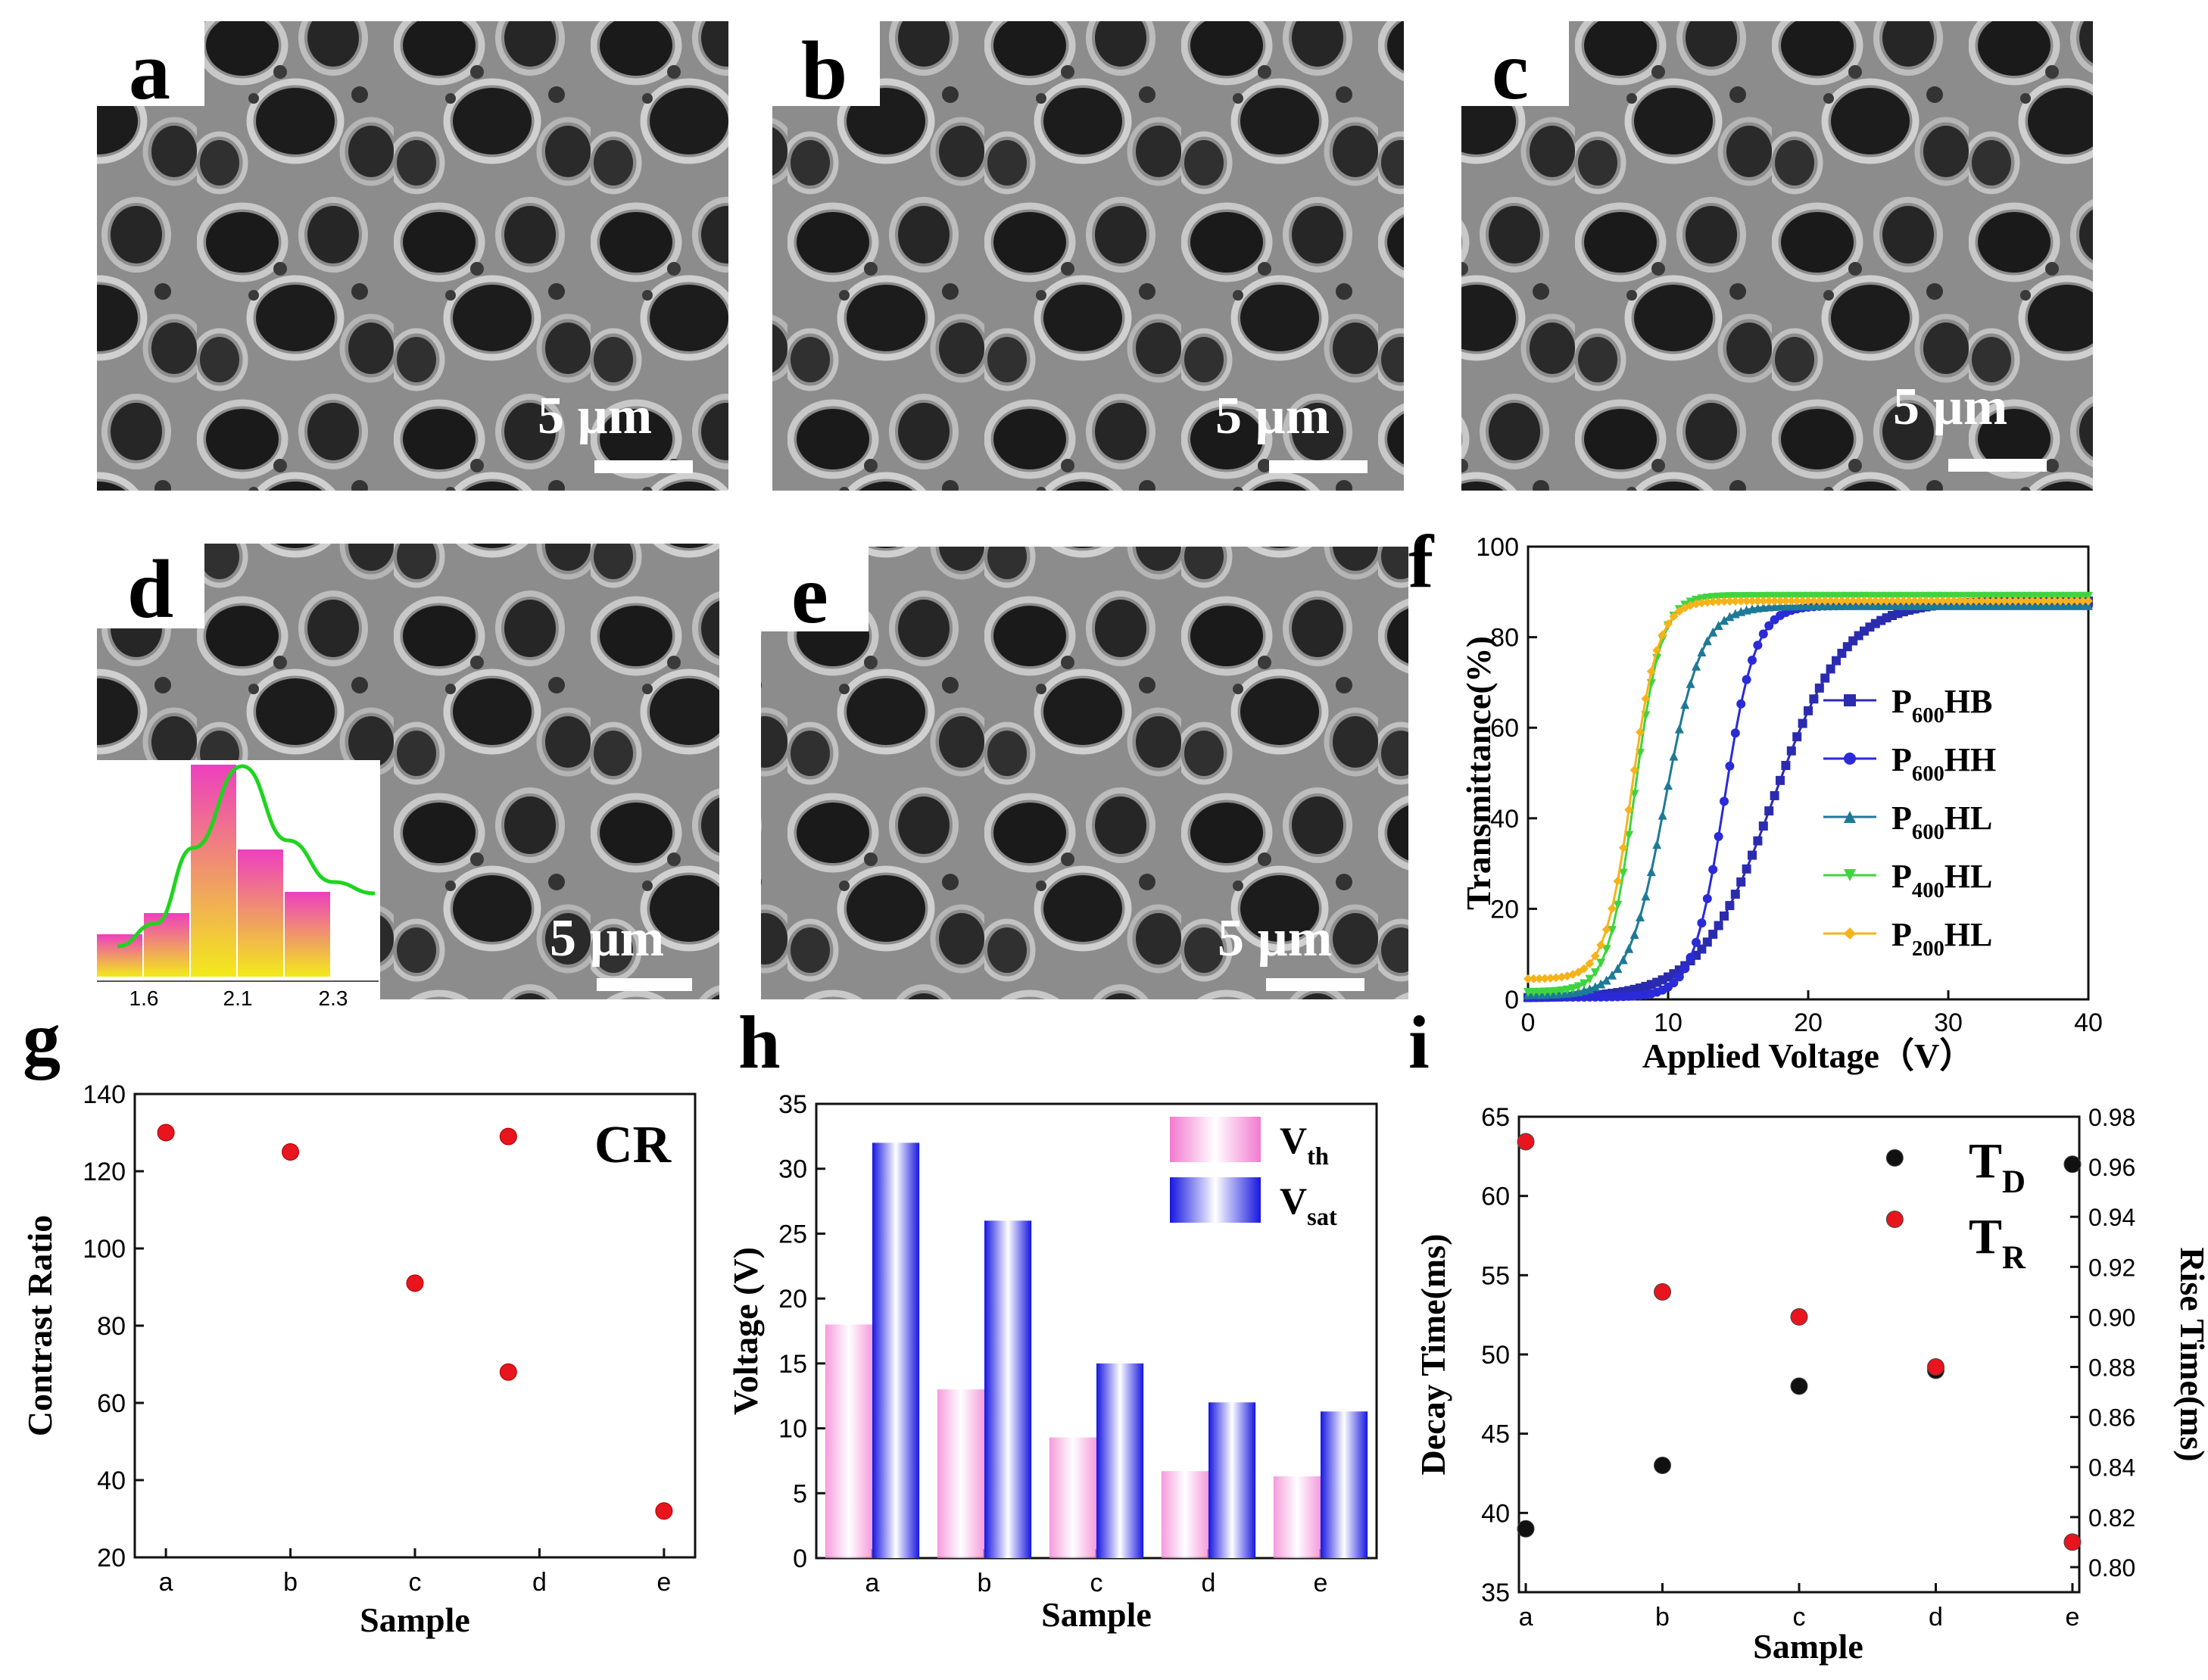 The height and width of the screenshot is (1680, 2208). I want to click on chart-i-legend-TR: TR, so click(1997, 1242).